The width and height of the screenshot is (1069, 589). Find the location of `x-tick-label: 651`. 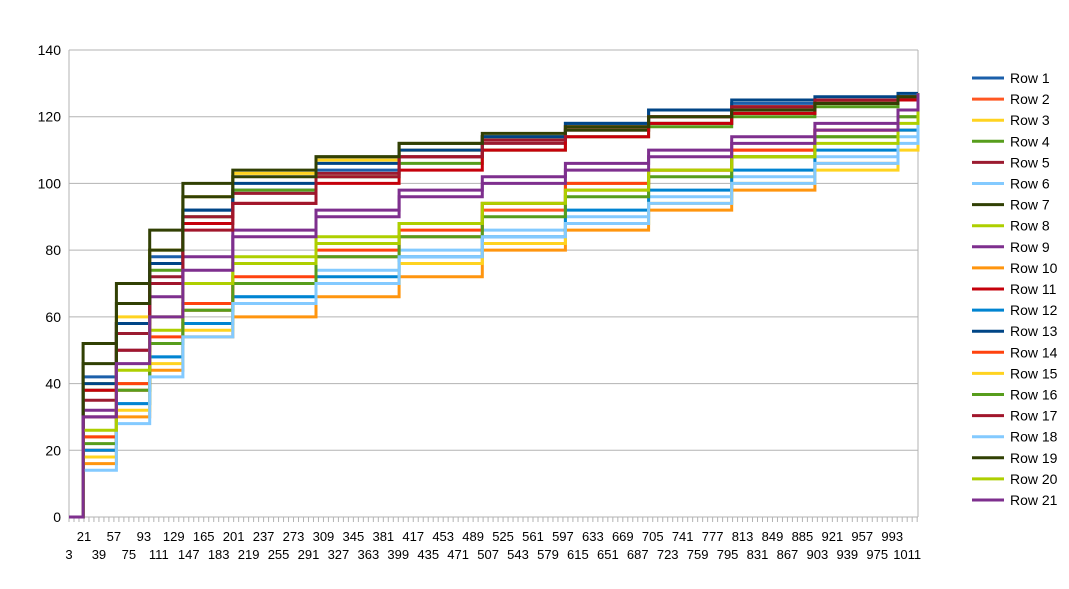

x-tick-label: 651 is located at coordinates (608, 554).